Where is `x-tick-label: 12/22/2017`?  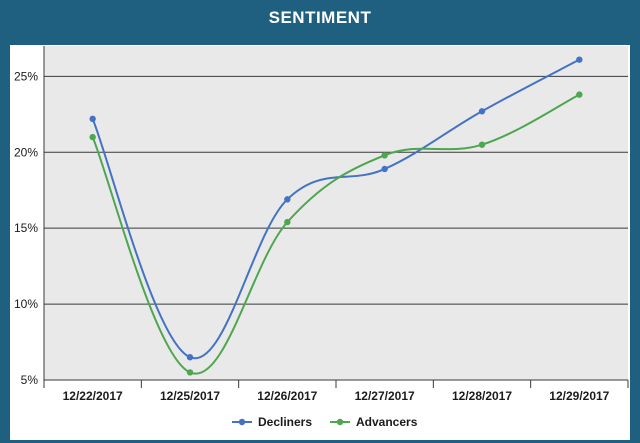 x-tick-label: 12/22/2017 is located at coordinates (93, 396).